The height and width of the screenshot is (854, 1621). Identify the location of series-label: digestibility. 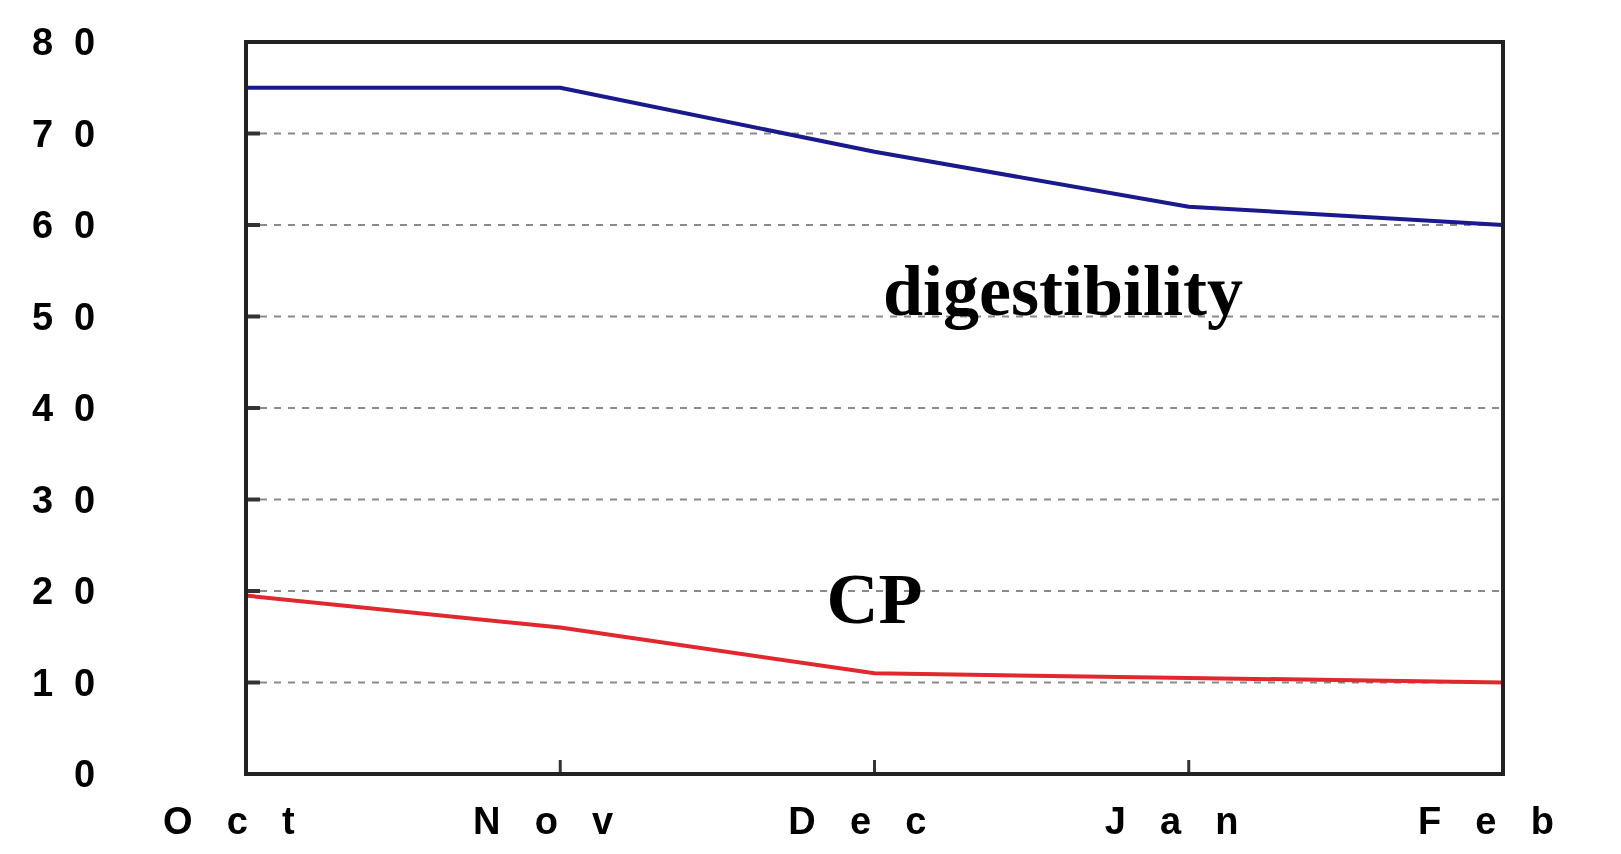
(1063, 290).